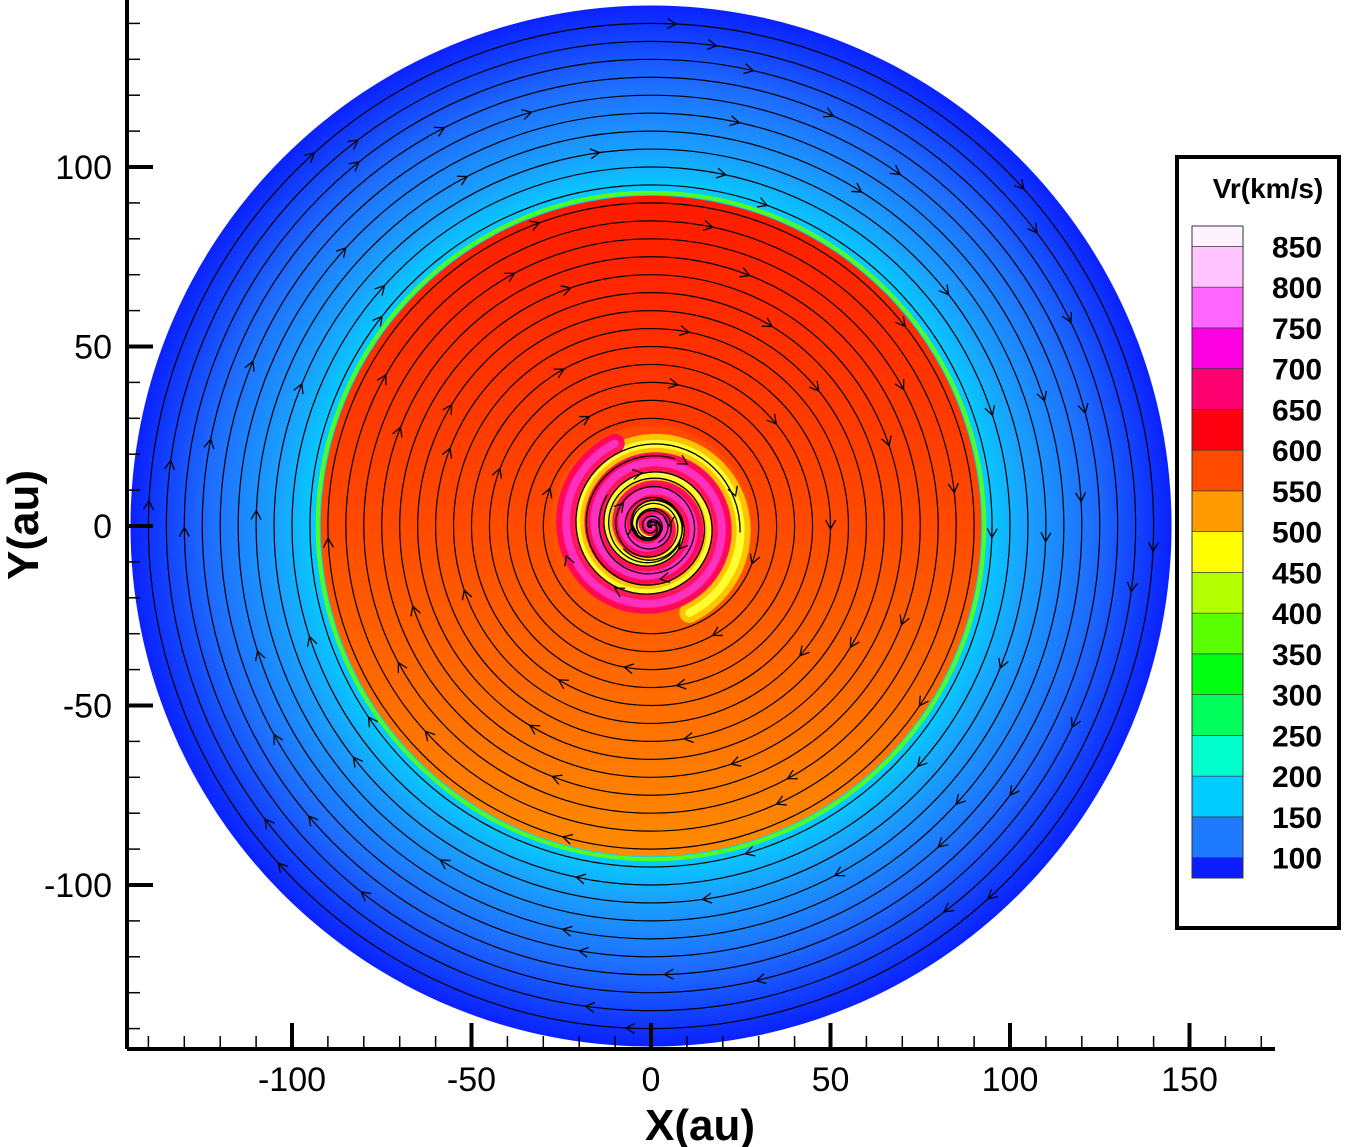 The image size is (1354, 1147). Describe the element at coordinates (24, 525) in the screenshot. I see `y-axis-title: Y(au)` at that location.